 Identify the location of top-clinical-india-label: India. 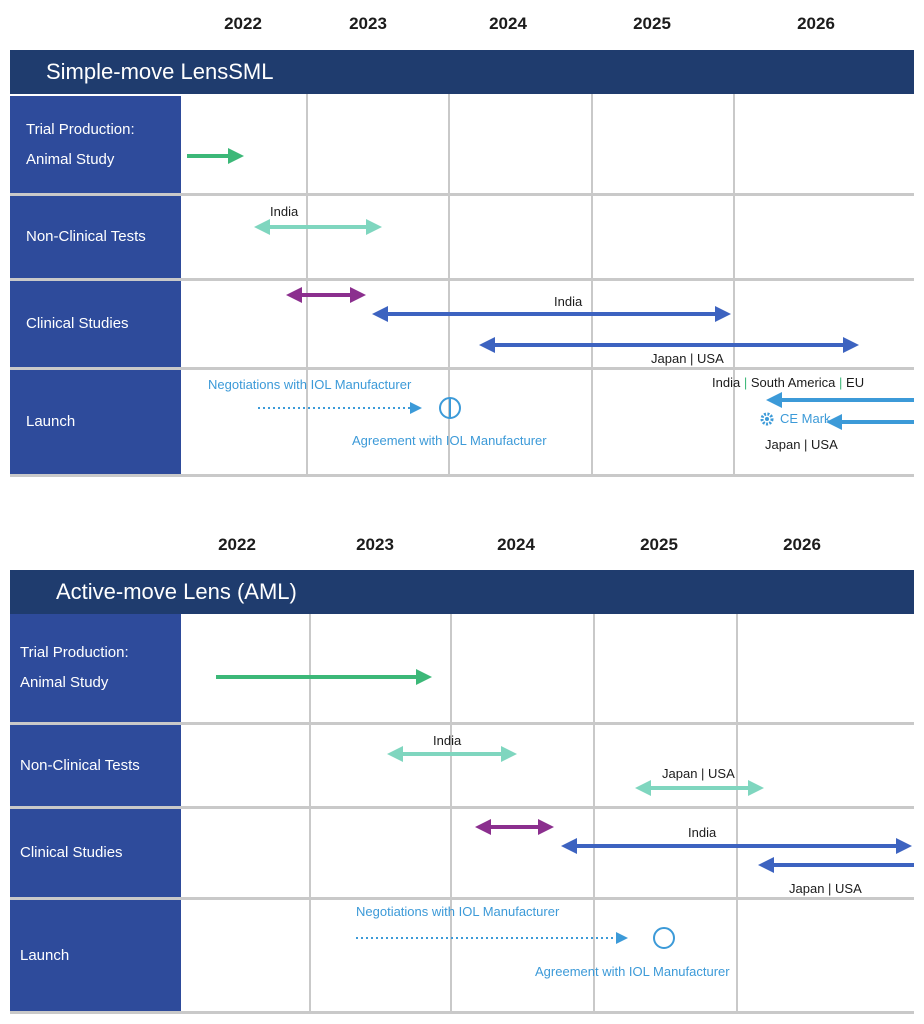
(568, 301).